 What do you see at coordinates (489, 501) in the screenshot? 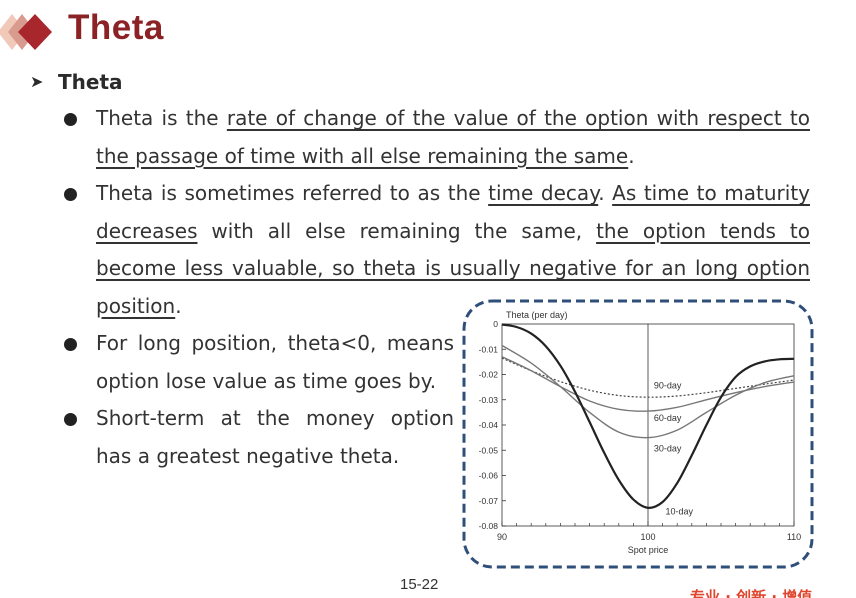
I see `y-tick-label: -0.07` at bounding box center [489, 501].